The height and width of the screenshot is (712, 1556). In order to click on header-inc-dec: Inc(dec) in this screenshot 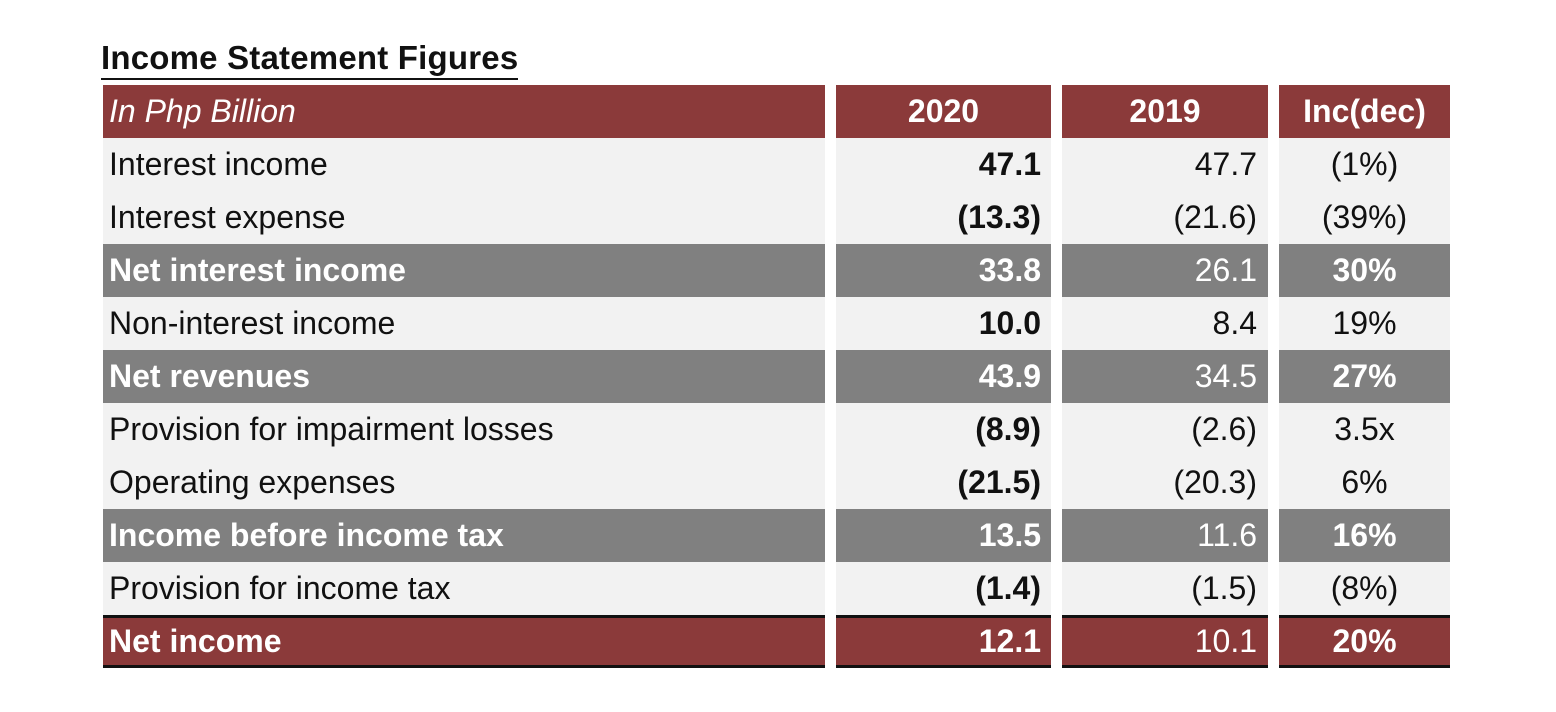, I will do `click(1364, 111)`.